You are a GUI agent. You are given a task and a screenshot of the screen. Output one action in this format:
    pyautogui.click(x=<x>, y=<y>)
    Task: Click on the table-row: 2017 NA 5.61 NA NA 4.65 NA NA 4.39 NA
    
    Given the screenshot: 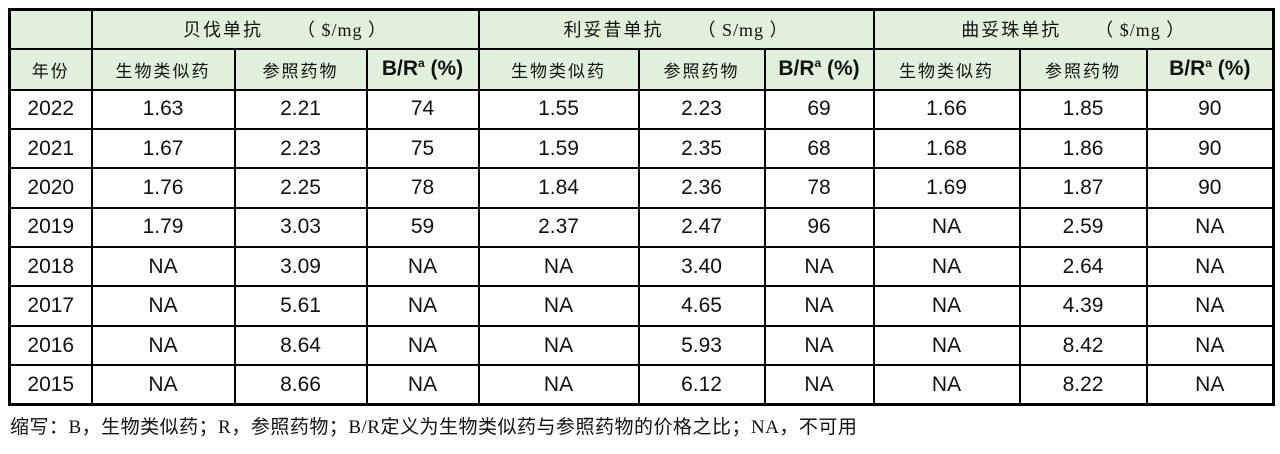 What is the action you would take?
    pyautogui.click(x=641, y=306)
    